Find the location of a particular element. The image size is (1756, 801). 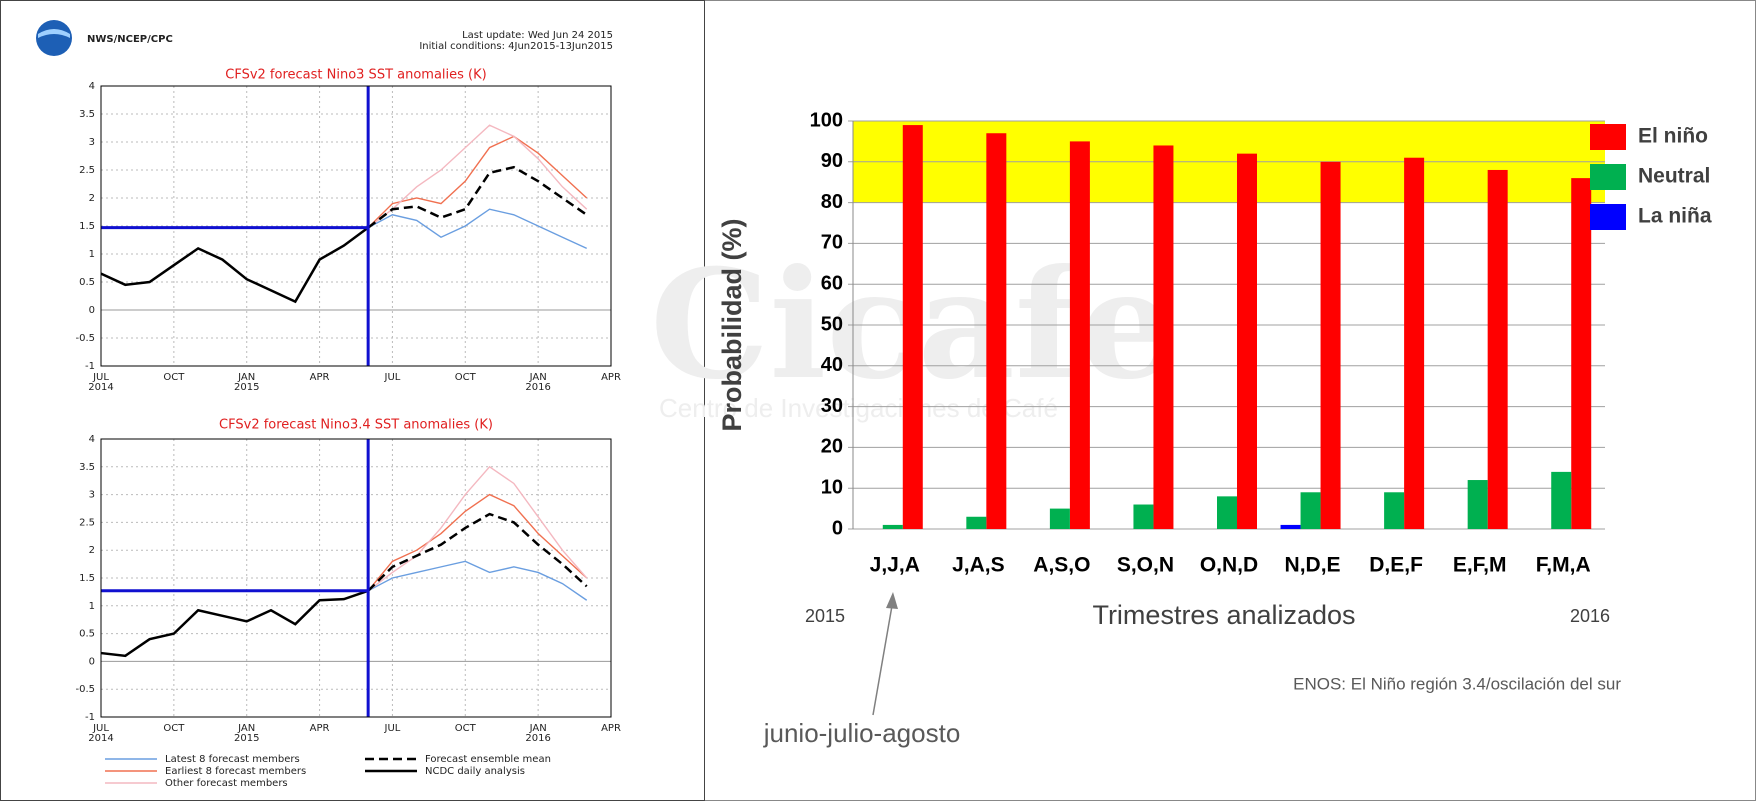

y-tick-label: 3.5 is located at coordinates (87, 467).